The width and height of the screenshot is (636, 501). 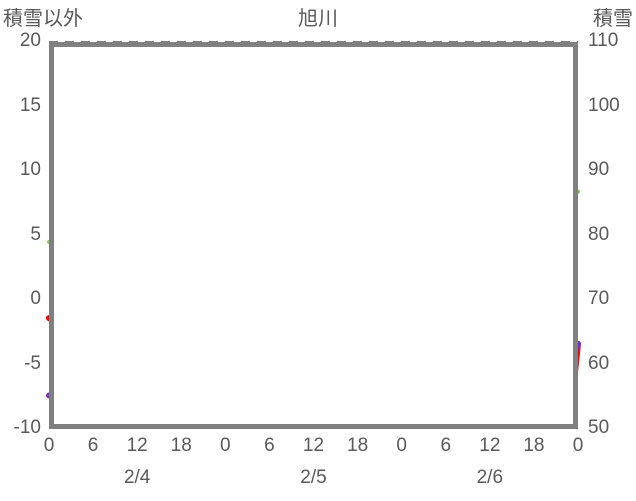 What do you see at coordinates (313, 477) in the screenshot?
I see `day-label: 2/5` at bounding box center [313, 477].